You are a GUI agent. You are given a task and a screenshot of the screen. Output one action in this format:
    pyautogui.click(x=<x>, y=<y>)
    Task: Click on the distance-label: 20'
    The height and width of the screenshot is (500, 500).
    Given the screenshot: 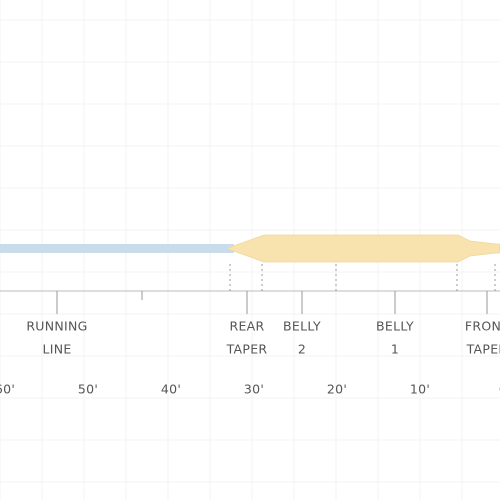 What is the action you would take?
    pyautogui.click(x=337, y=389)
    